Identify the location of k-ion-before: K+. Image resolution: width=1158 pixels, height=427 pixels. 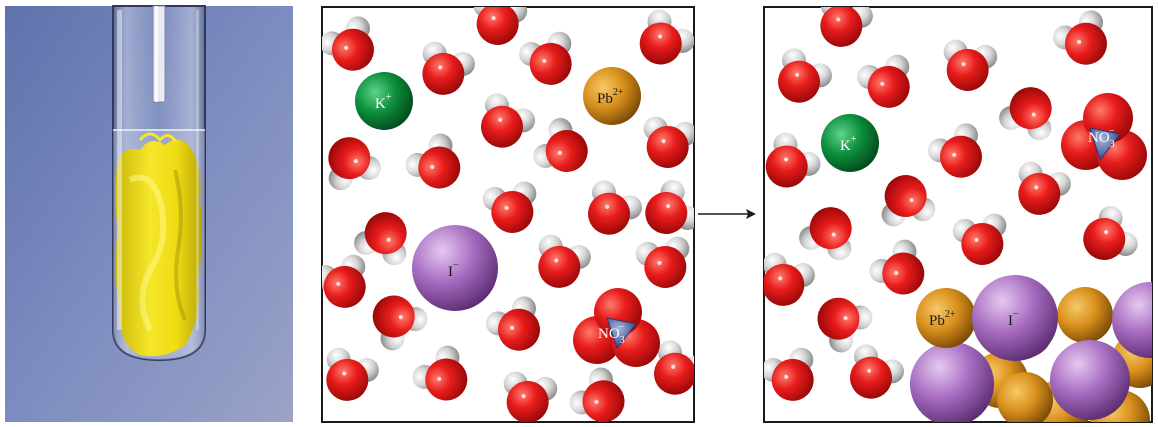
(384, 101).